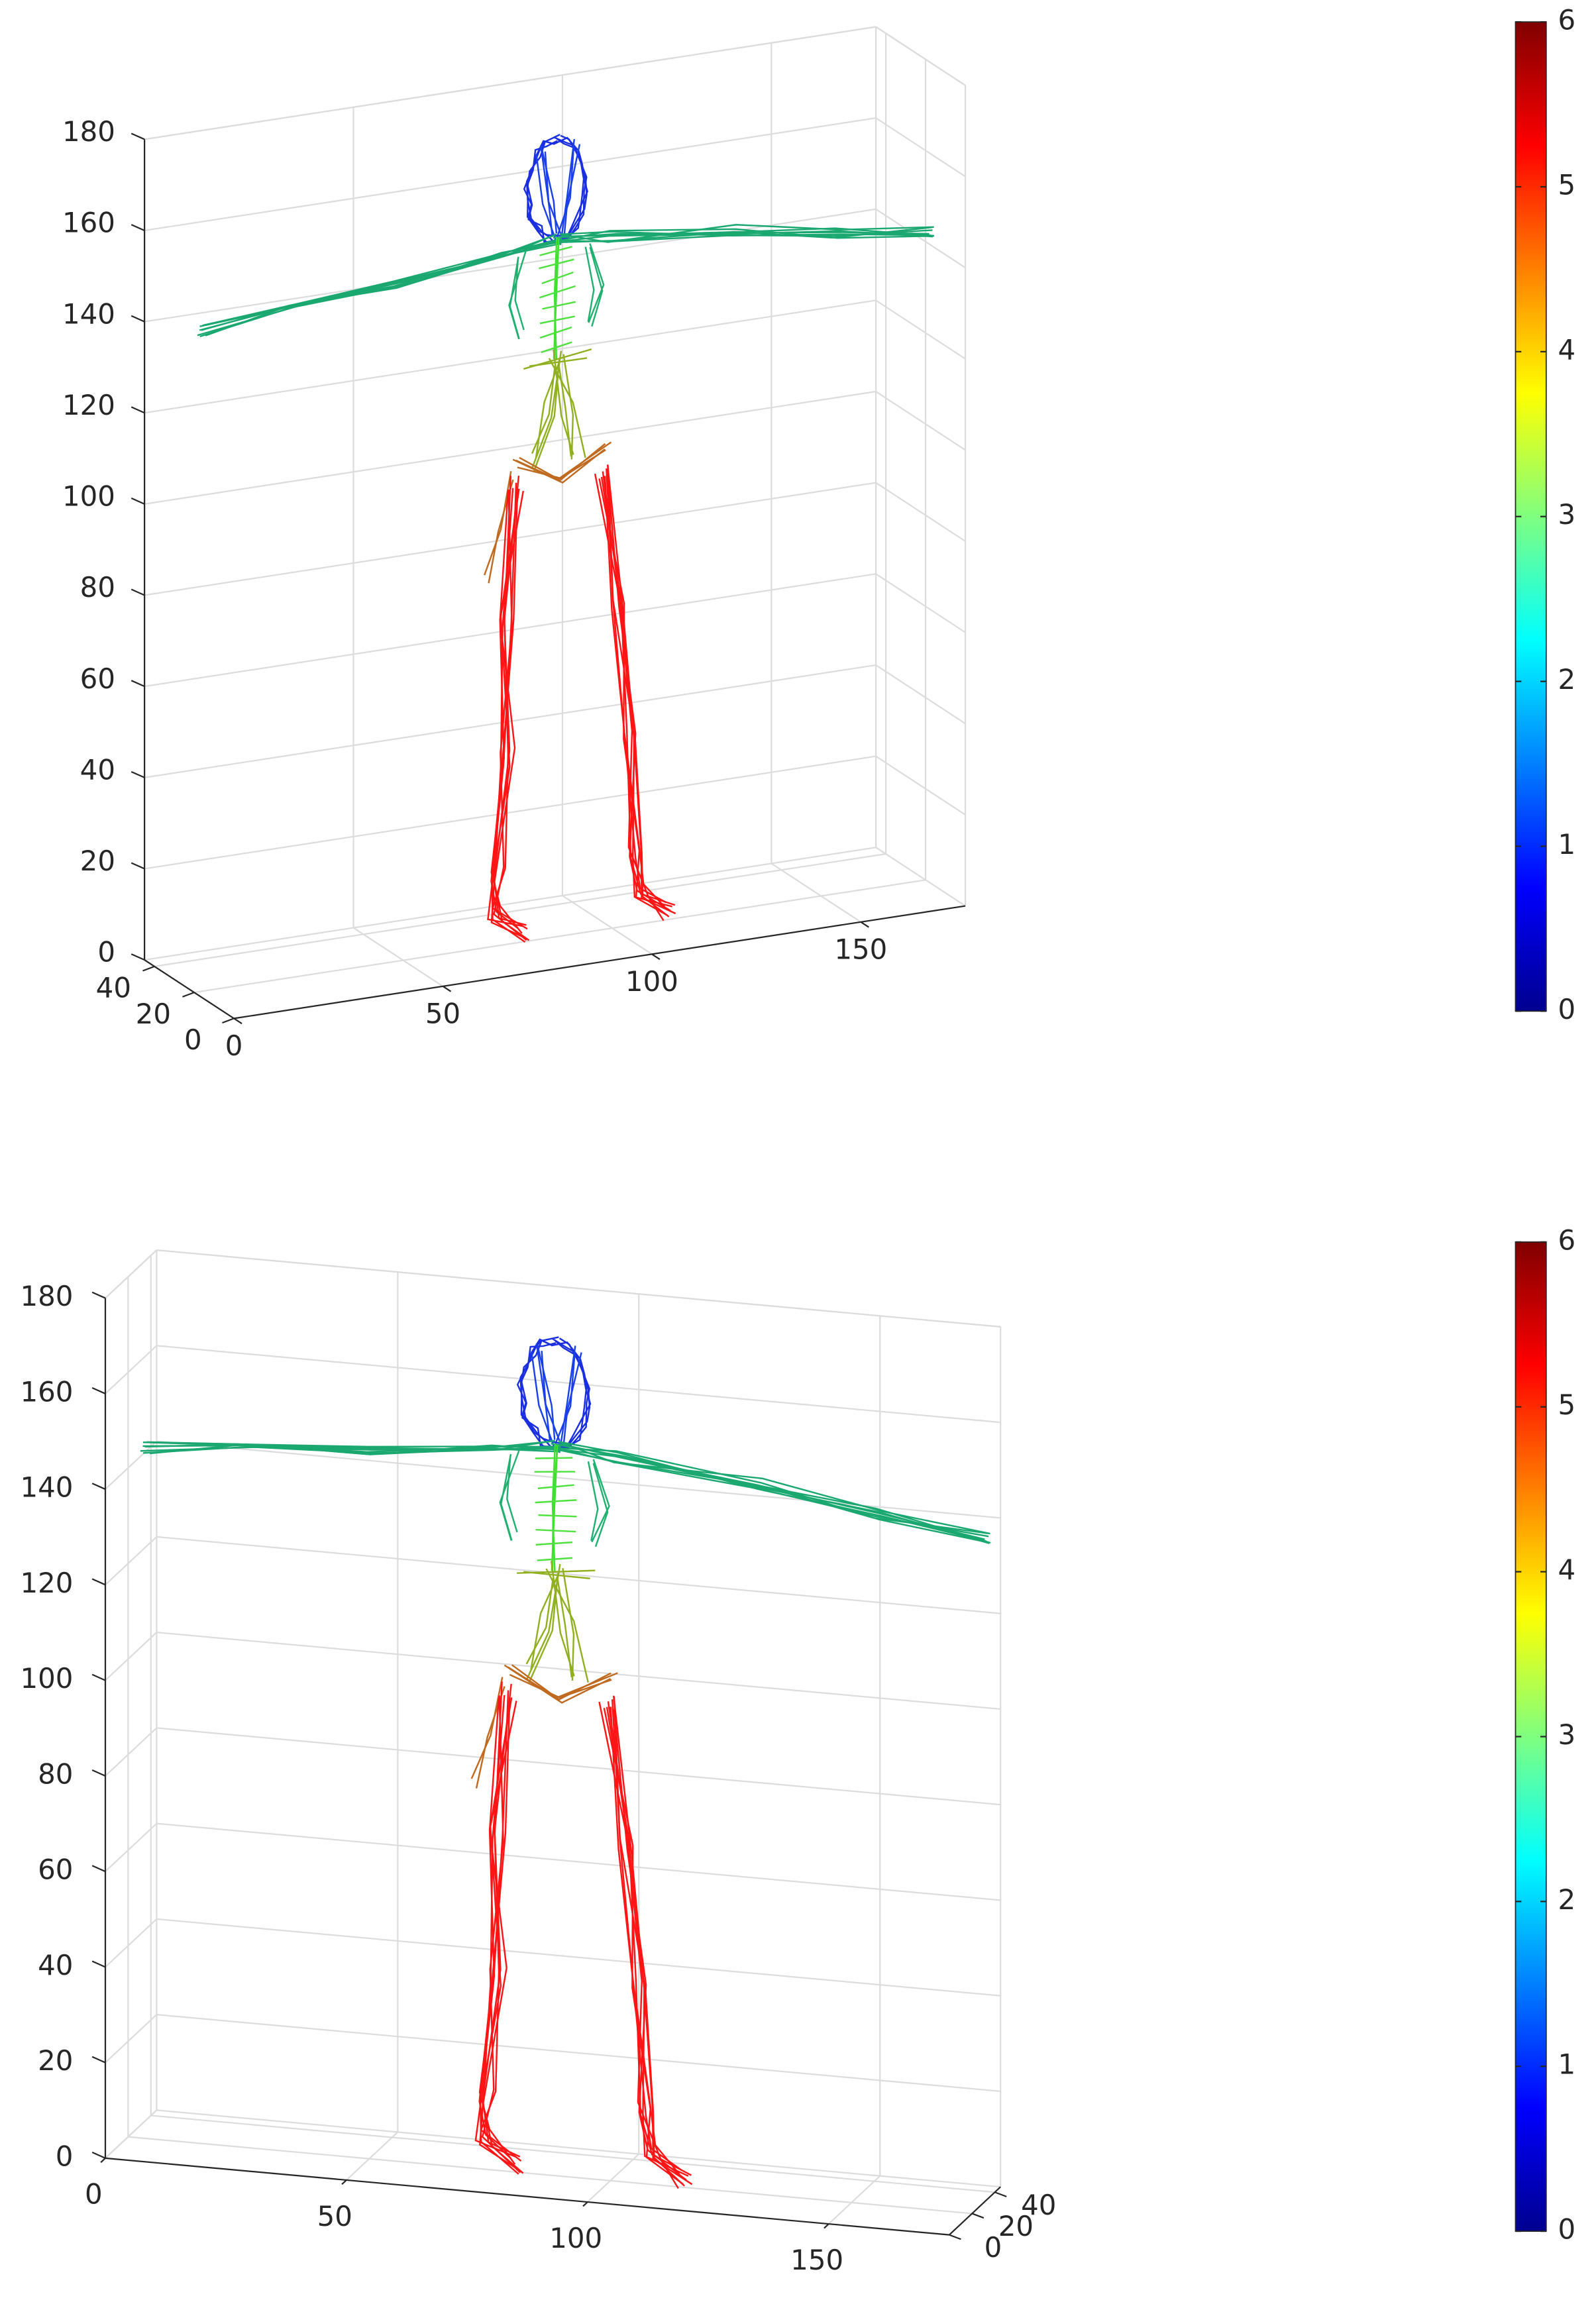 This screenshot has width=1596, height=2304. I want to click on z-tick-label: 40, so click(97, 769).